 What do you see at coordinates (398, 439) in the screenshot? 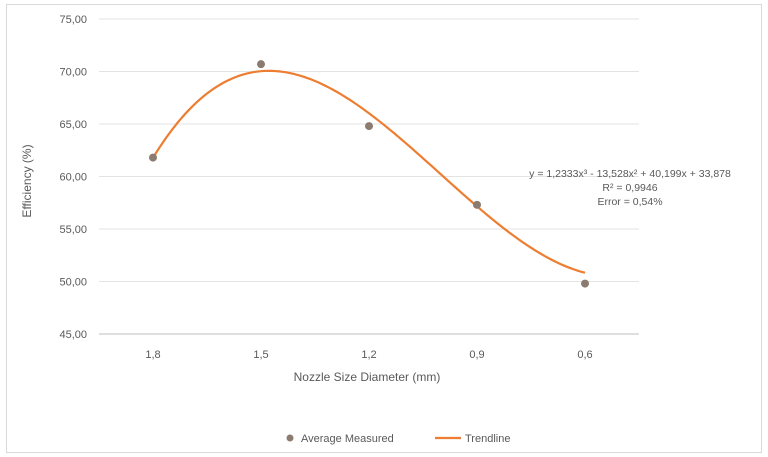
I see `legend: Average Measured Trendline` at bounding box center [398, 439].